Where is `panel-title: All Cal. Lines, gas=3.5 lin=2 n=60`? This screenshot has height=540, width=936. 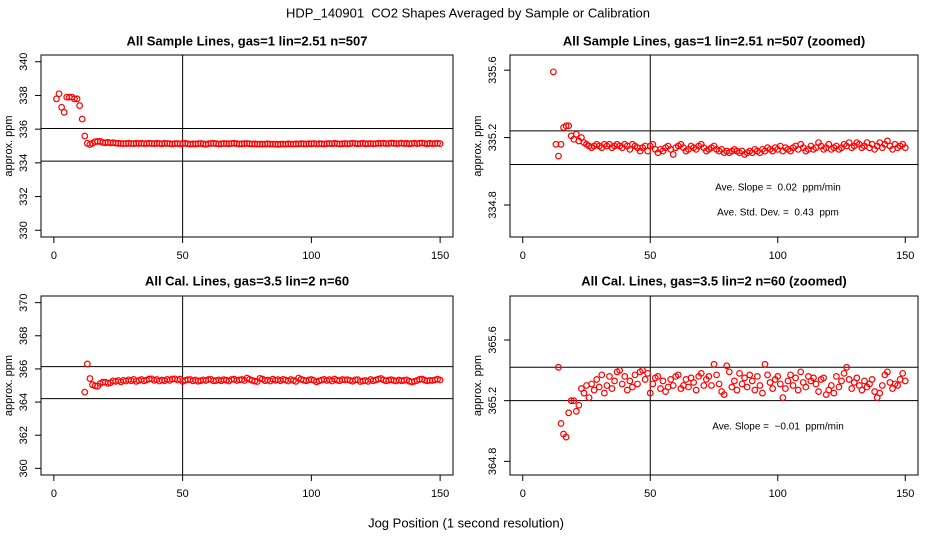
panel-title: All Cal. Lines, gas=3.5 lin=2 n=60 is located at coordinates (247, 280).